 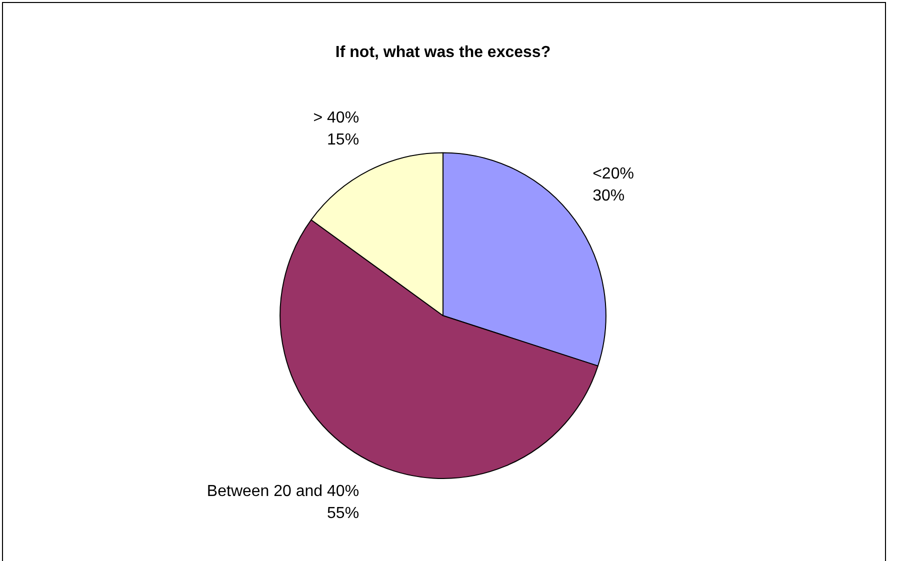 What do you see at coordinates (343, 139) in the screenshot?
I see `data-label: 15%` at bounding box center [343, 139].